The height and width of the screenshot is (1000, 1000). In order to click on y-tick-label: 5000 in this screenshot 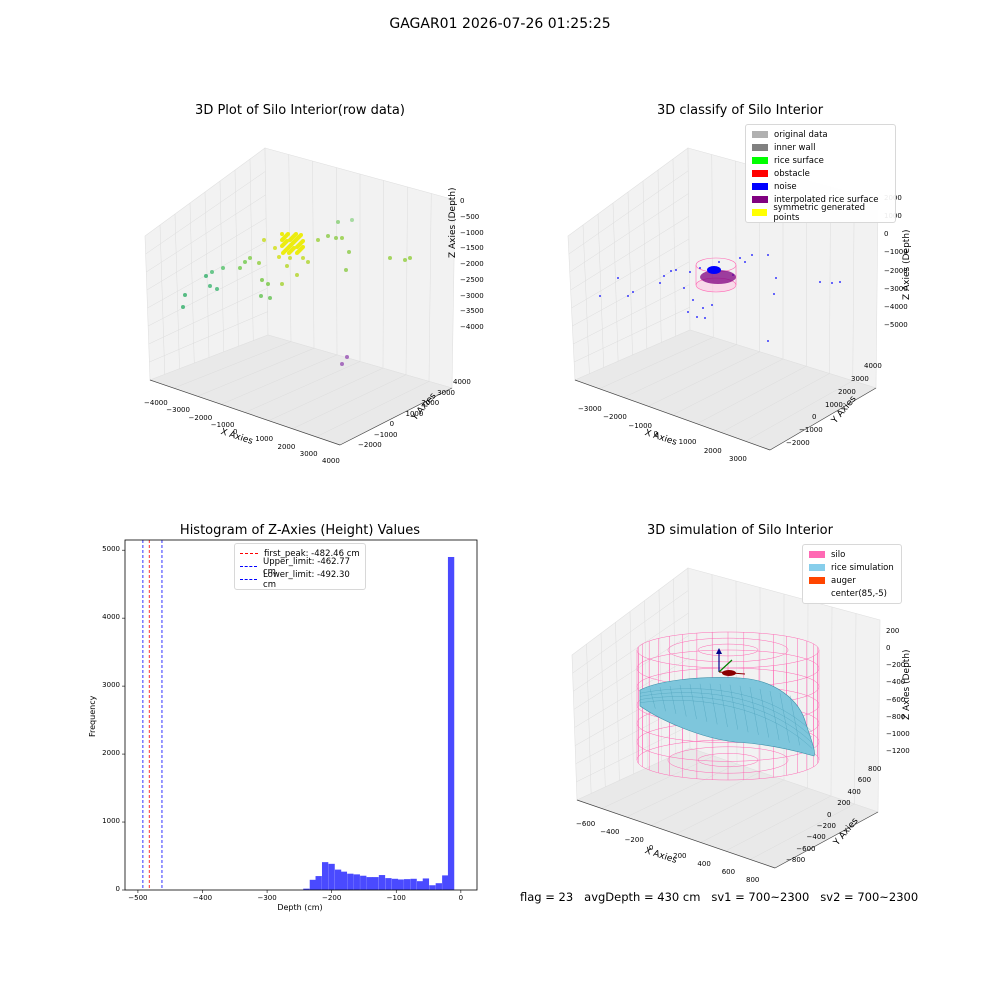, I will do `click(111, 549)`.